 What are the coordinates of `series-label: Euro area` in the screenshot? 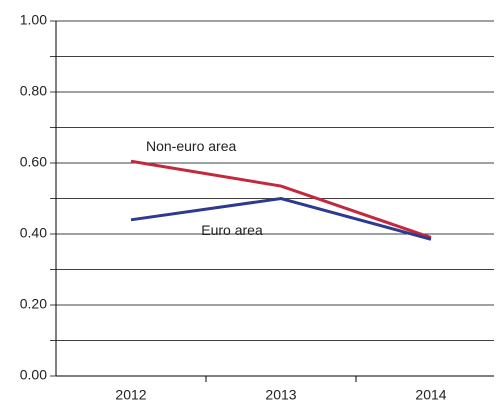 It's located at (232, 230).